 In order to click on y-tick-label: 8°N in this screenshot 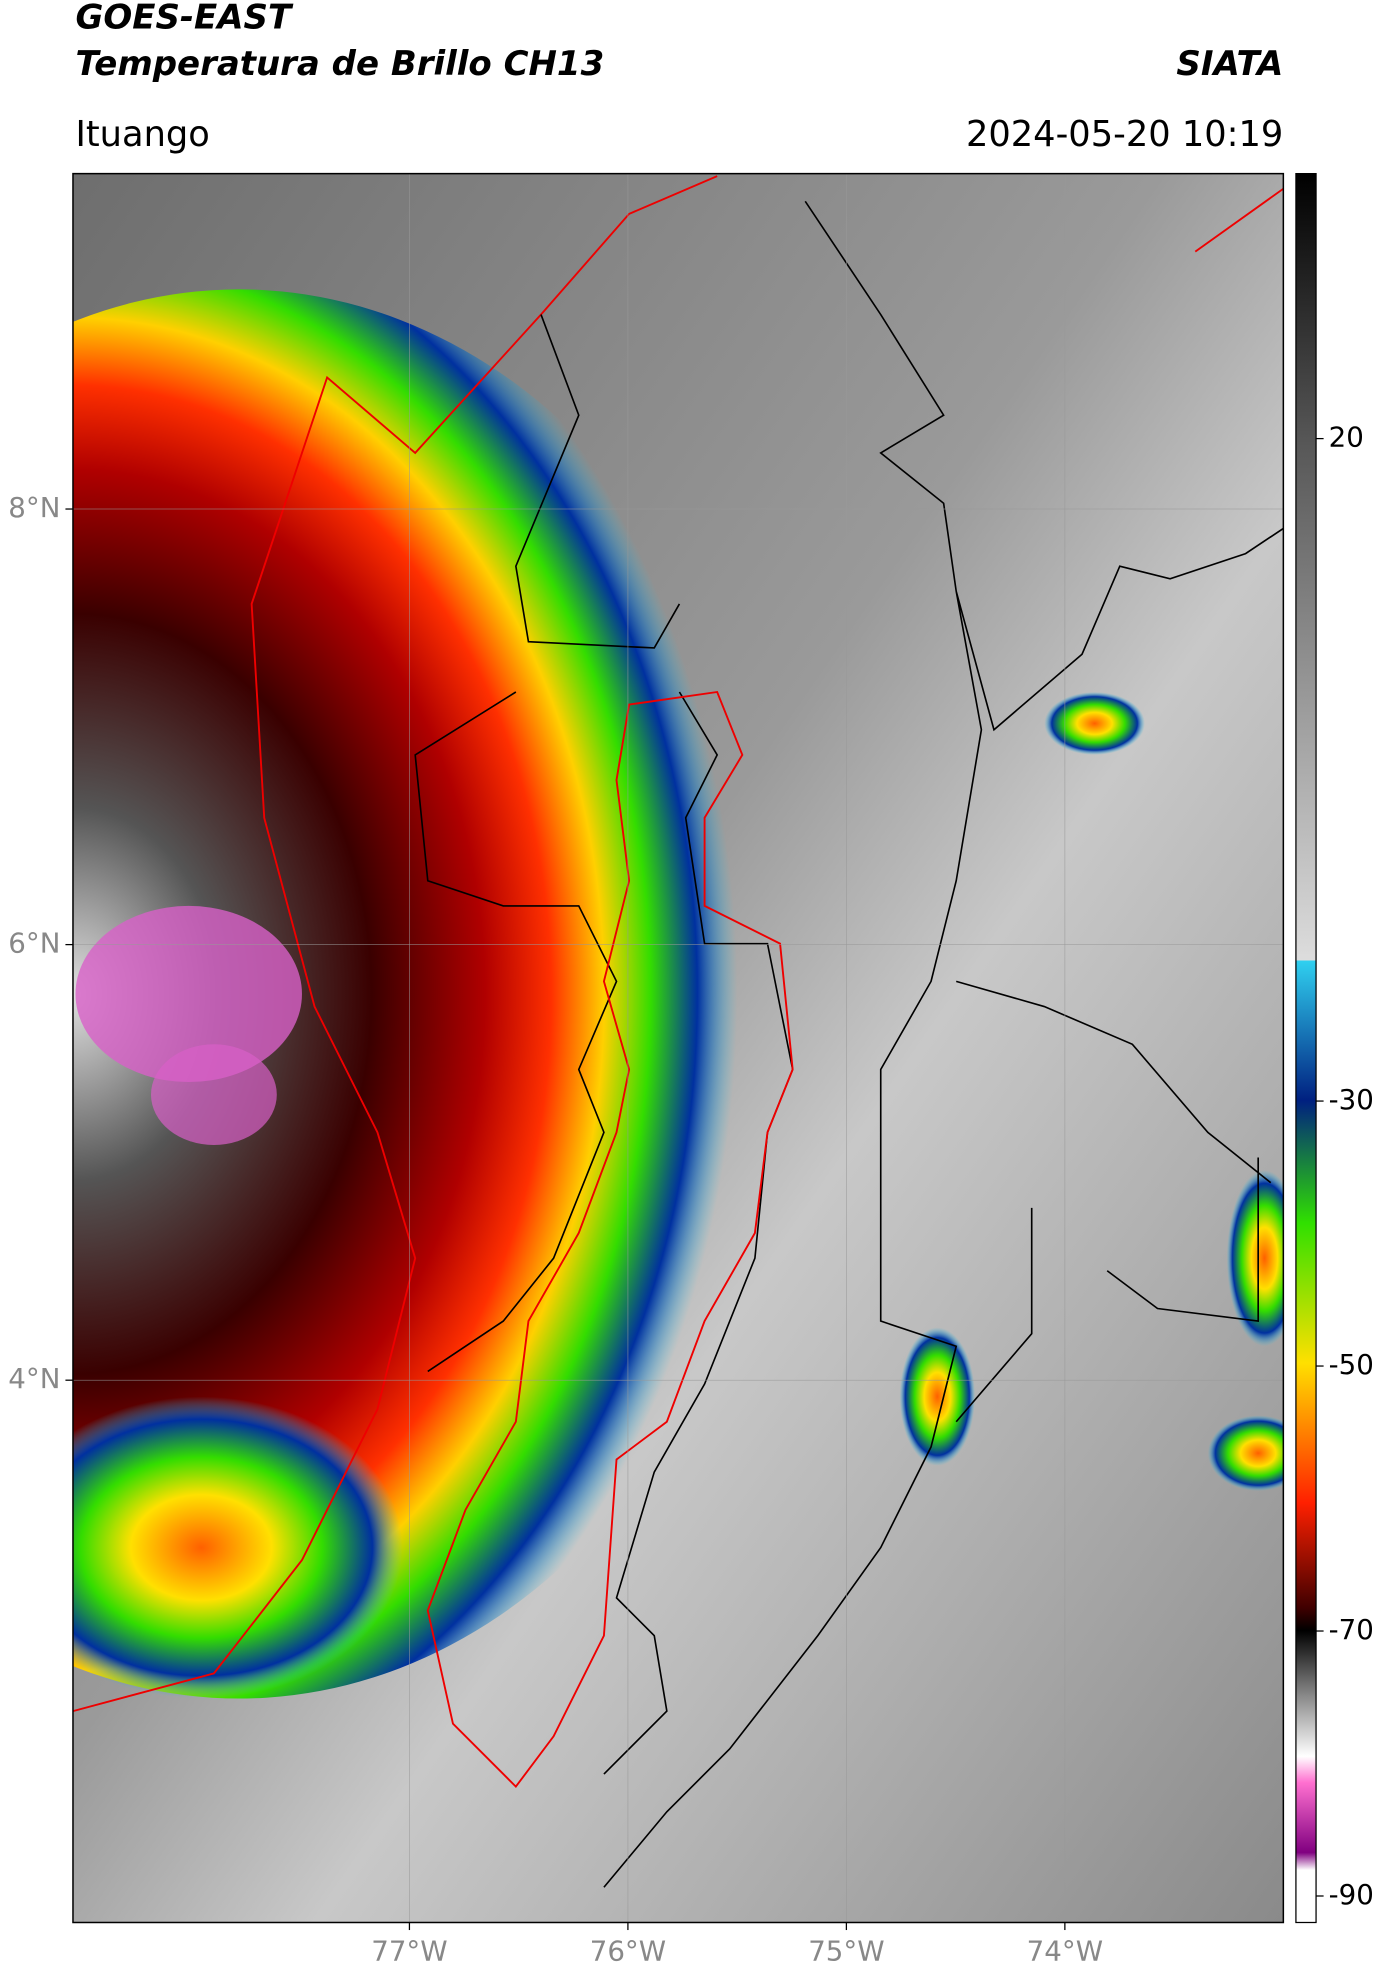, I will do `click(34, 507)`.